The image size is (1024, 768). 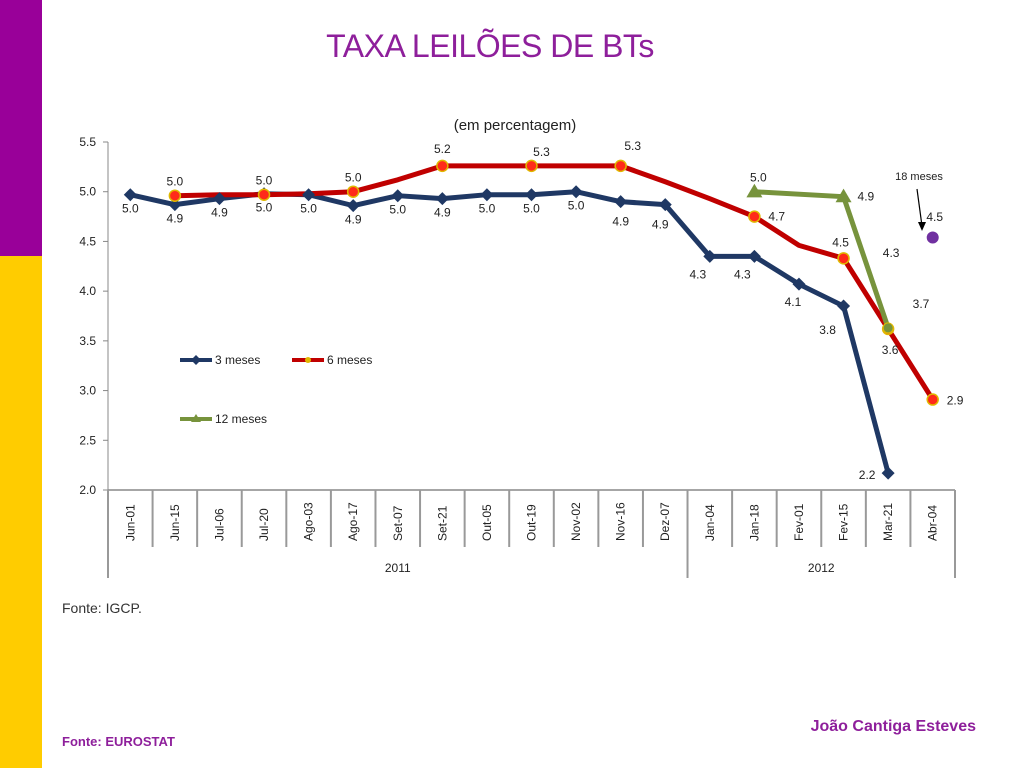 I want to click on year-group-label: 2011, so click(x=398, y=568).